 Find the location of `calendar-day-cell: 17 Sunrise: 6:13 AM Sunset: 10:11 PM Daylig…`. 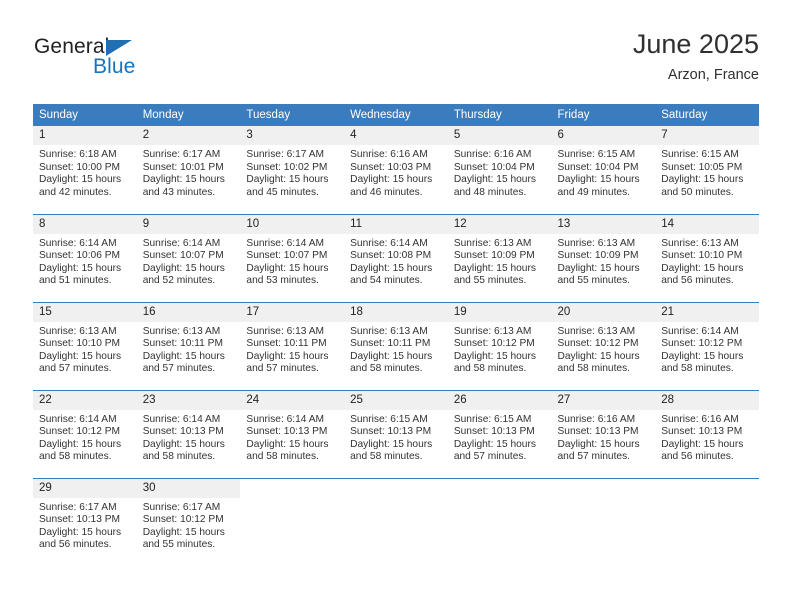

calendar-day-cell: 17 Sunrise: 6:13 AM Sunset: 10:11 PM Daylig… is located at coordinates (292, 345).